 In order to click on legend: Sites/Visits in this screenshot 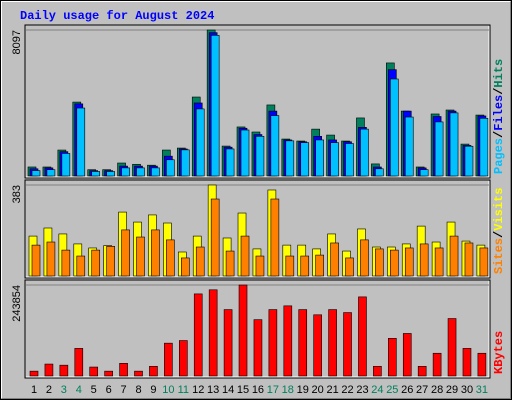, I will do `click(499, 231)`.